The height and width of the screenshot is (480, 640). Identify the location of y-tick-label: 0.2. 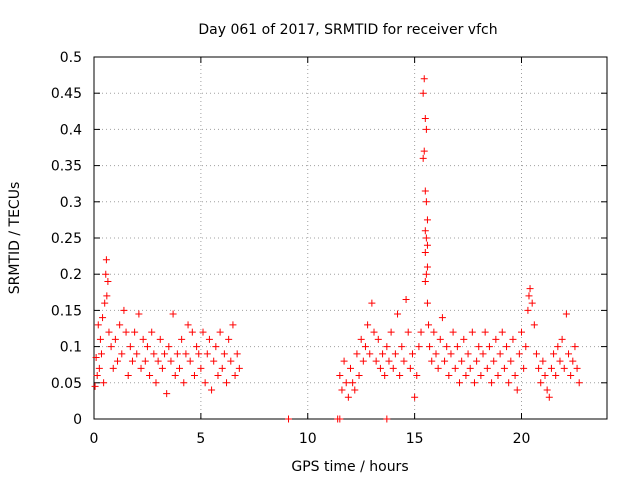
(71, 275).